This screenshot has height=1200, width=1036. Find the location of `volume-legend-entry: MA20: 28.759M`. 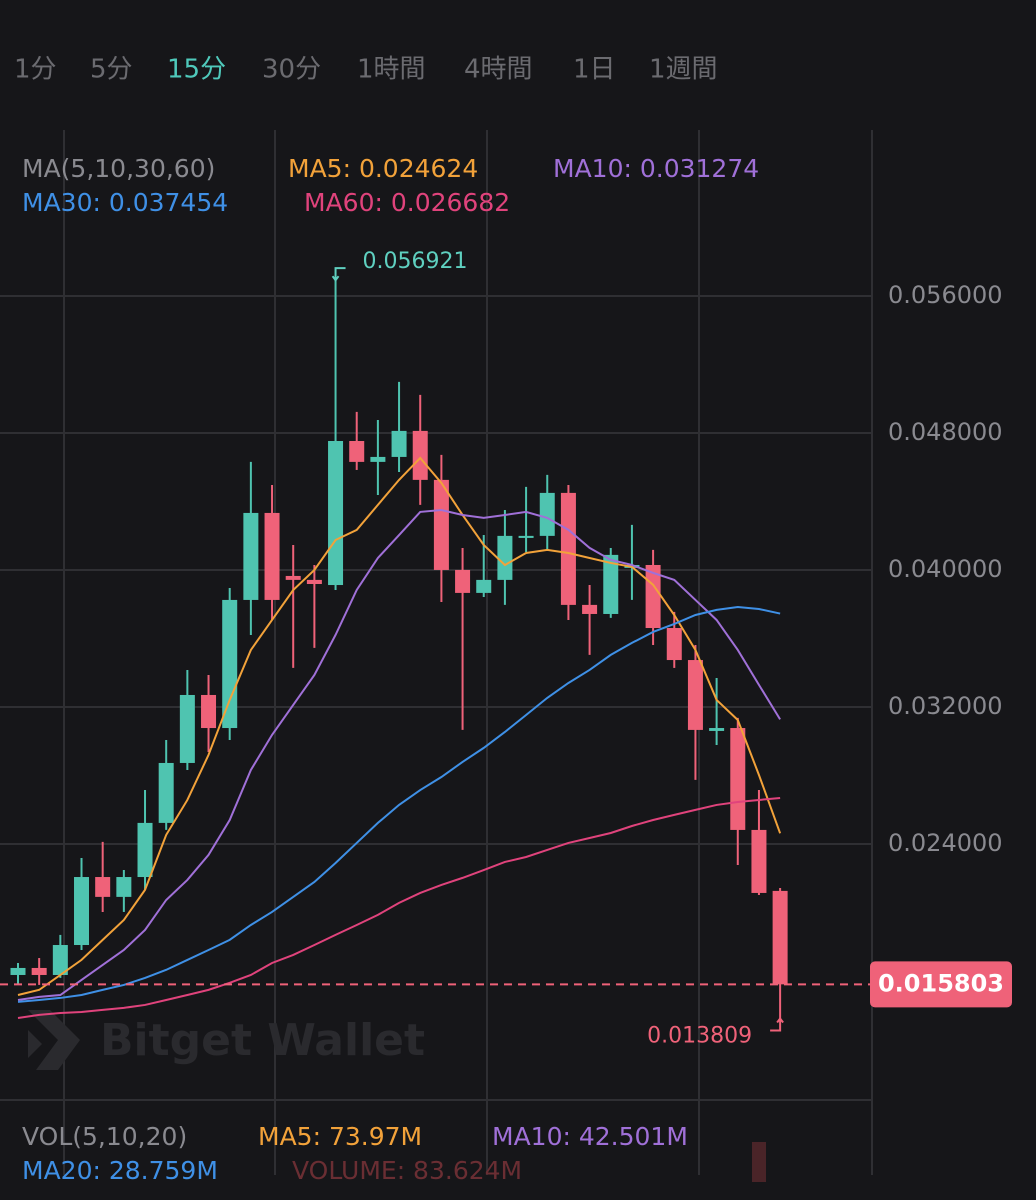

volume-legend-entry: MA20: 28.759M is located at coordinates (120, 1170).